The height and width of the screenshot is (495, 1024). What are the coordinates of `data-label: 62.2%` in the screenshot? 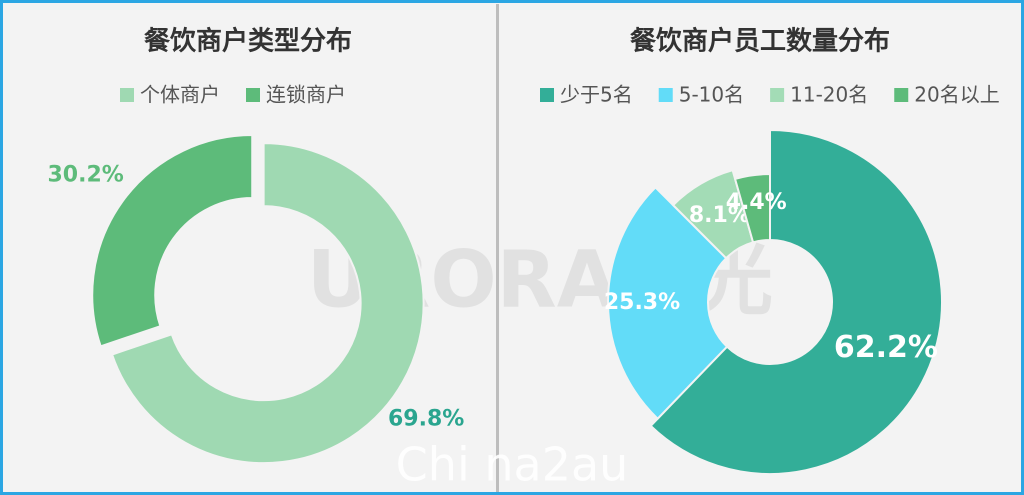 It's located at (886, 347).